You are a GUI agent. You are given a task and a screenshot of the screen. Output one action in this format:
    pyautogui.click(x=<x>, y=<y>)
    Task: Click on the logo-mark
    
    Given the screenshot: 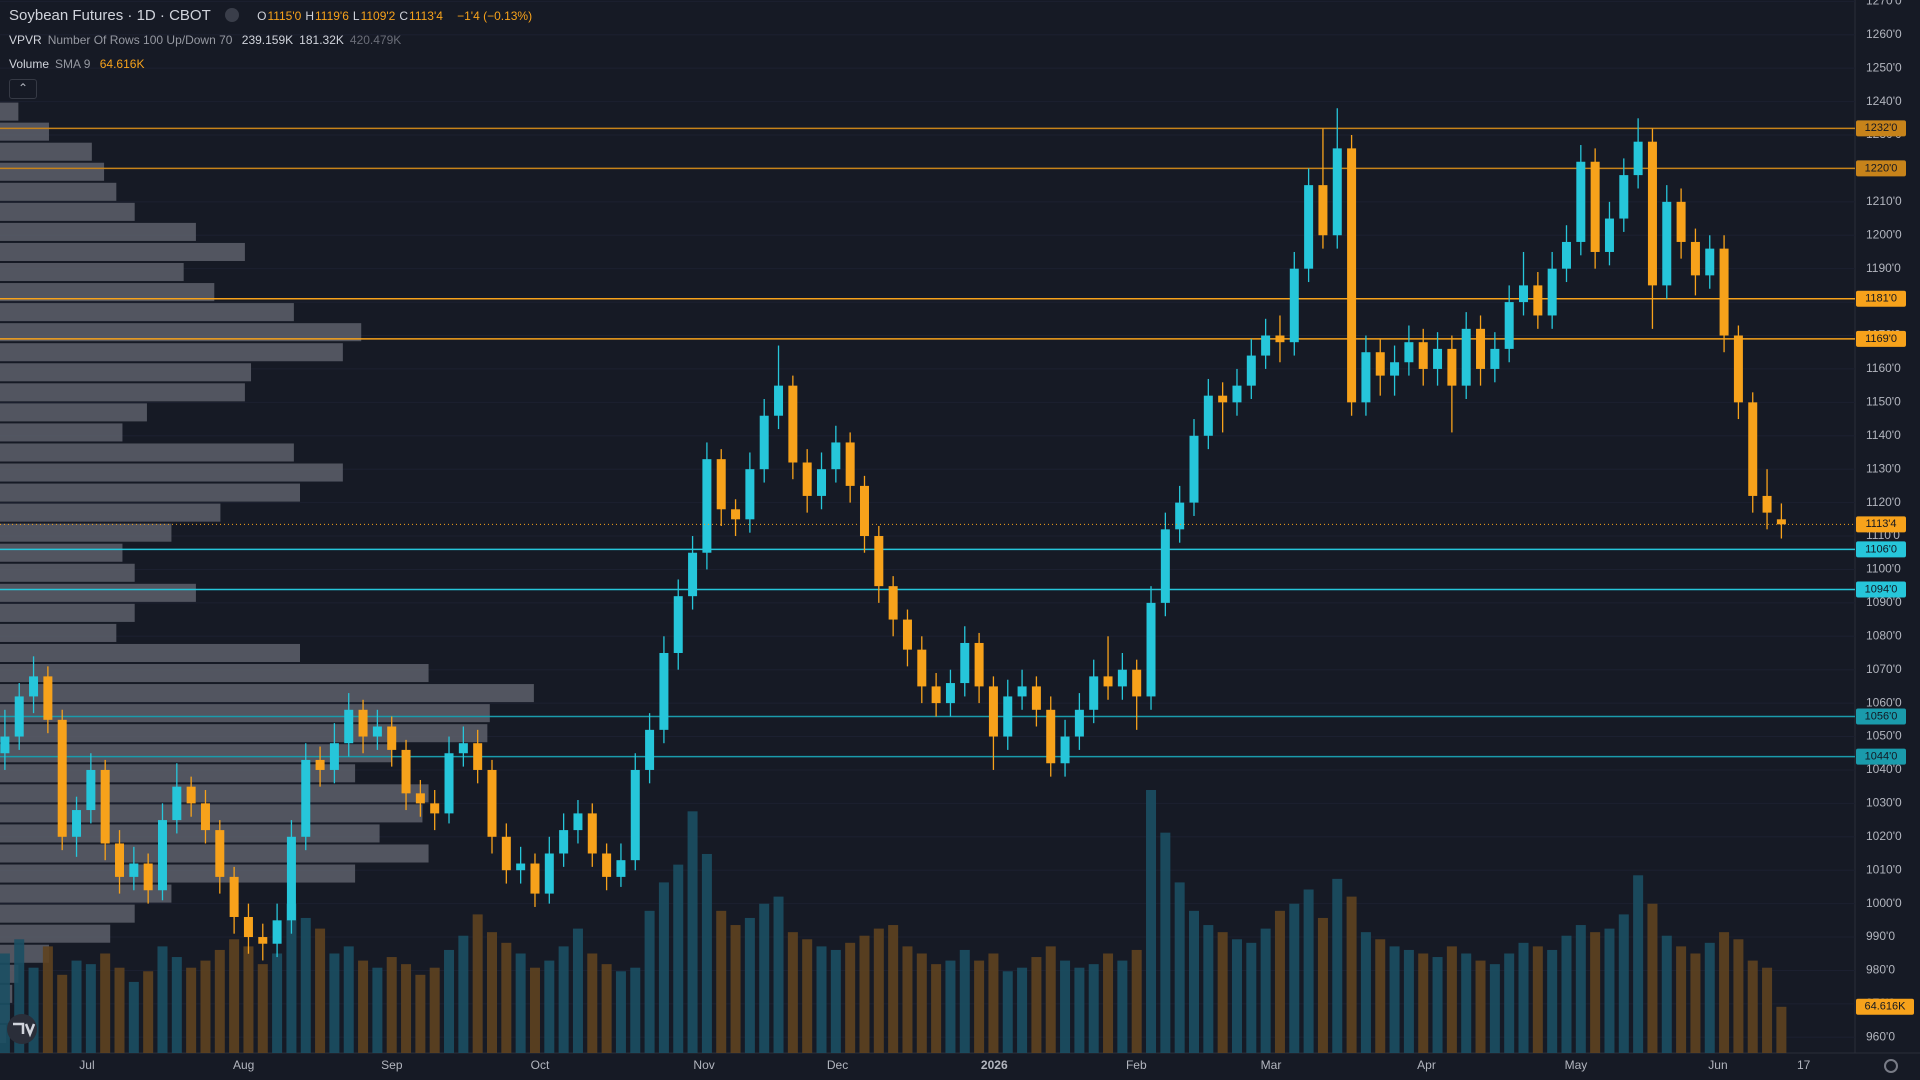 What is the action you would take?
    pyautogui.click(x=24, y=1030)
    